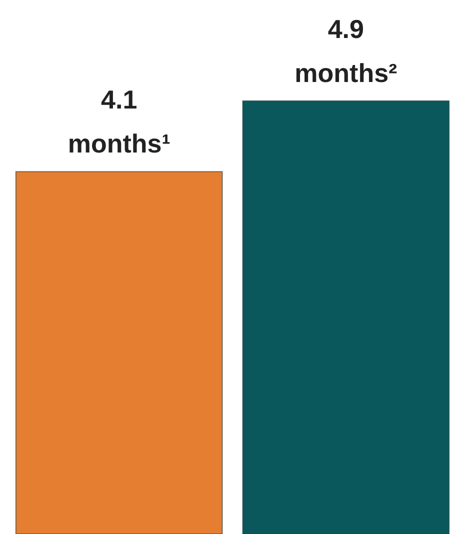 The image size is (465, 534). Describe the element at coordinates (346, 51) in the screenshot. I see `data-label: 4.9 months²` at that location.